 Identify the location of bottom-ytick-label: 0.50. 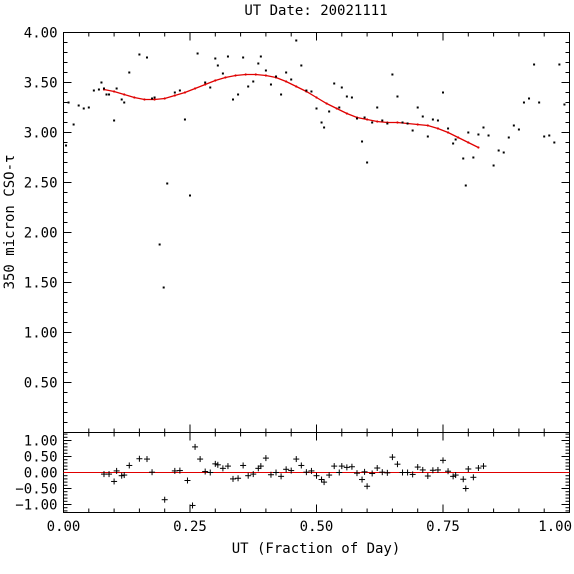
(41, 458).